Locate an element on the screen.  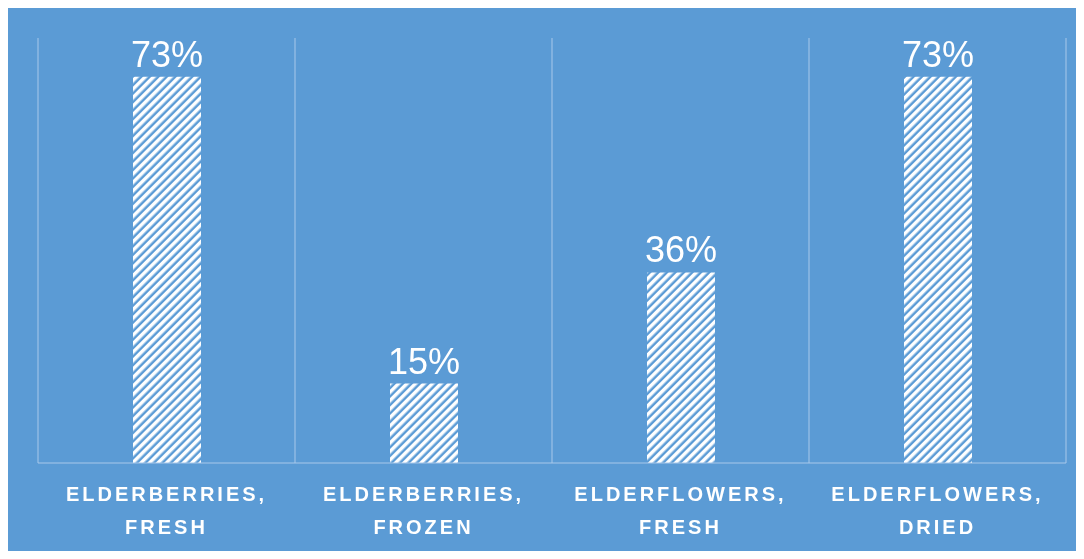
data-label: 15% is located at coordinates (424, 361).